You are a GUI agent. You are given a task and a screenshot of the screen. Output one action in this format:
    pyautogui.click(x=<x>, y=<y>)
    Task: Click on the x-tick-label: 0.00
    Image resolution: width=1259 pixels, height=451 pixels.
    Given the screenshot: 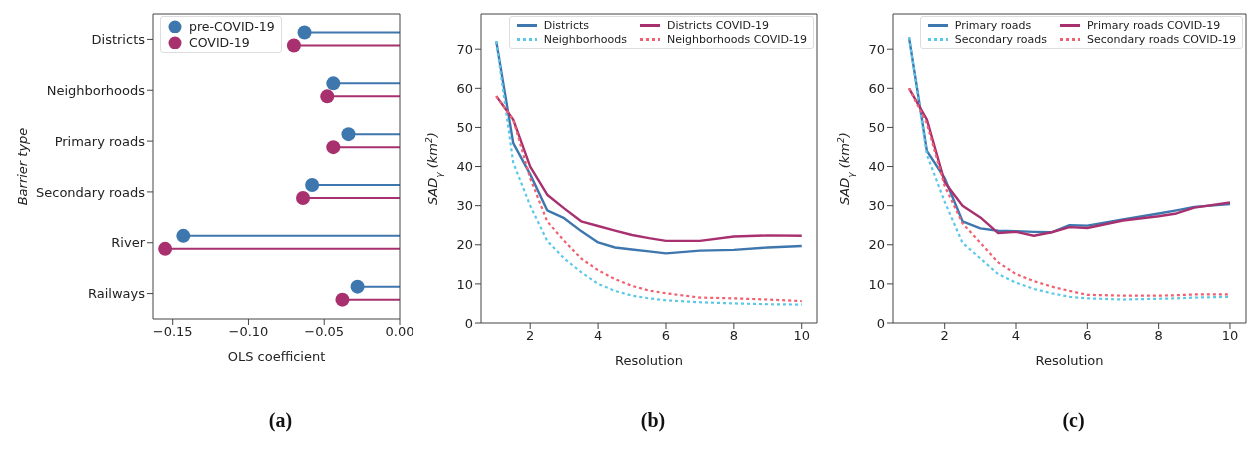 What is the action you would take?
    pyautogui.click(x=400, y=332)
    